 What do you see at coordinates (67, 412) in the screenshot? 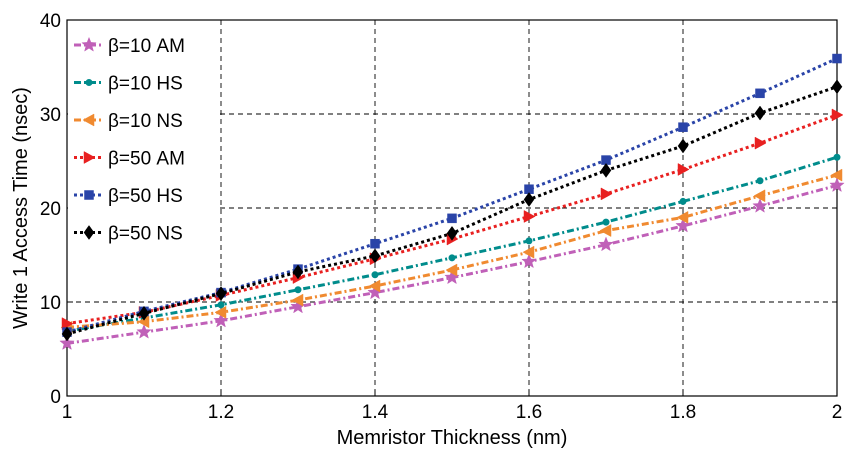
I see `x-tick-label: 1` at bounding box center [67, 412].